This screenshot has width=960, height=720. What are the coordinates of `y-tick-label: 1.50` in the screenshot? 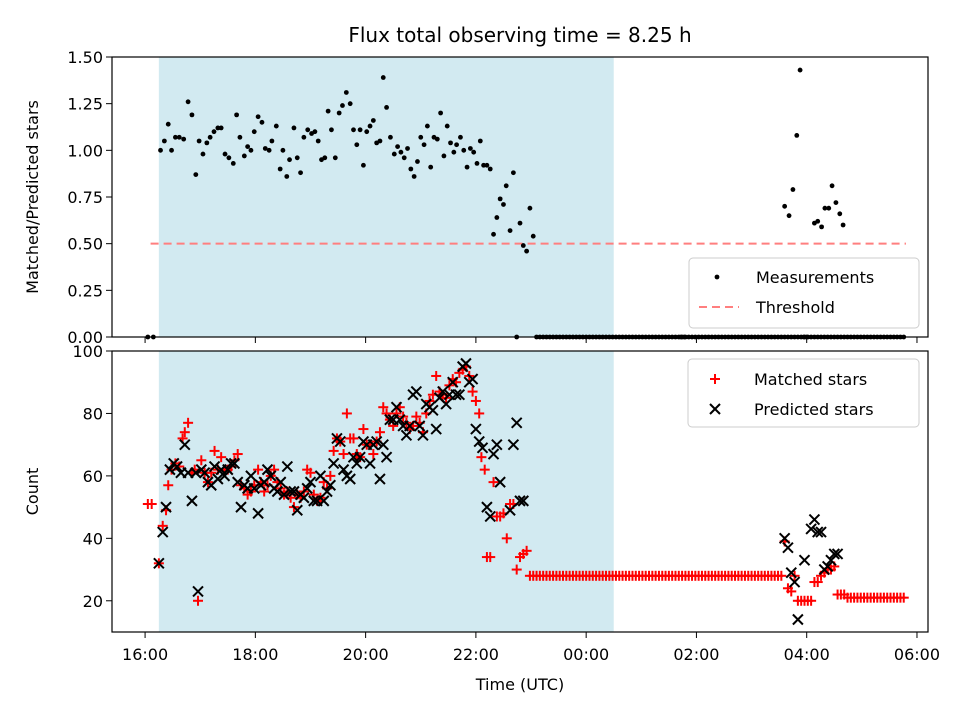 It's located at (85, 57).